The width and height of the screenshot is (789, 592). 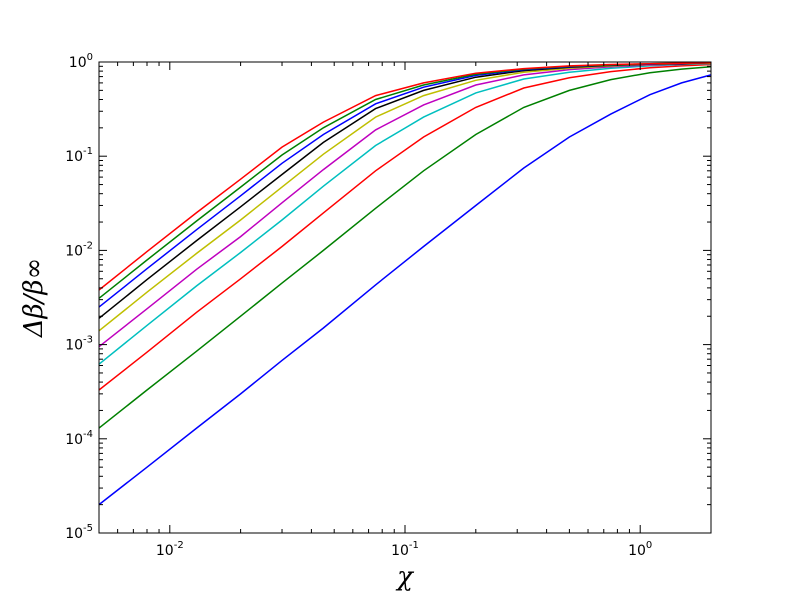 I want to click on x-tick-label: 10⁻², so click(x=170, y=549).